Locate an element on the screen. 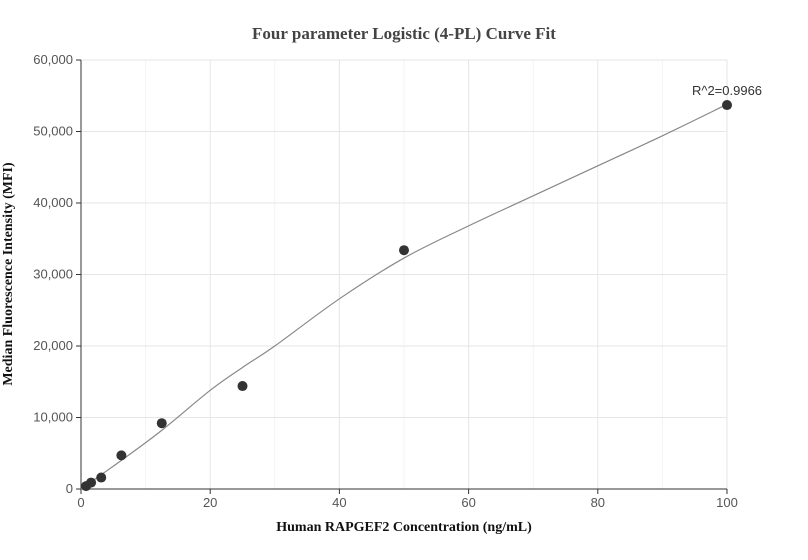  r-squared-annotation: R^2=0.9966 is located at coordinates (727, 90).